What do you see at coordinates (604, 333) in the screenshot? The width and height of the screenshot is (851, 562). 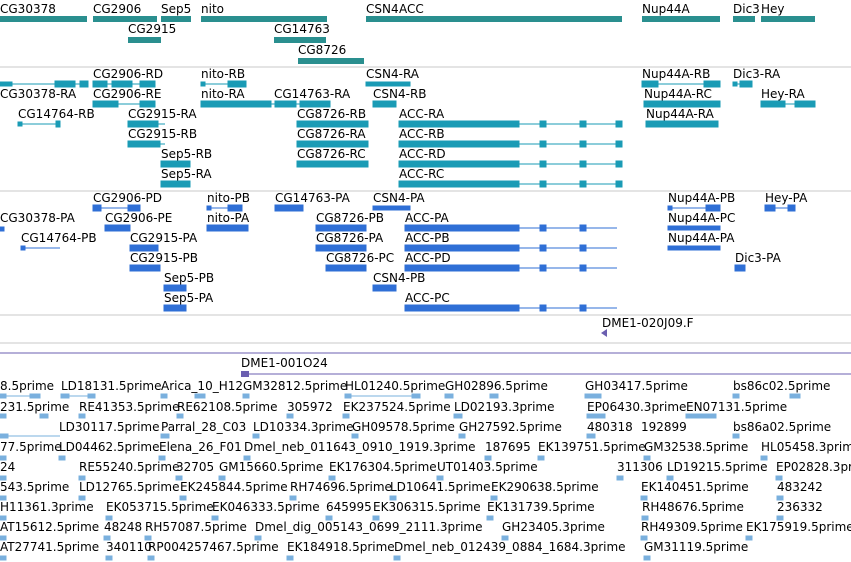 I see `clone-feature` at bounding box center [604, 333].